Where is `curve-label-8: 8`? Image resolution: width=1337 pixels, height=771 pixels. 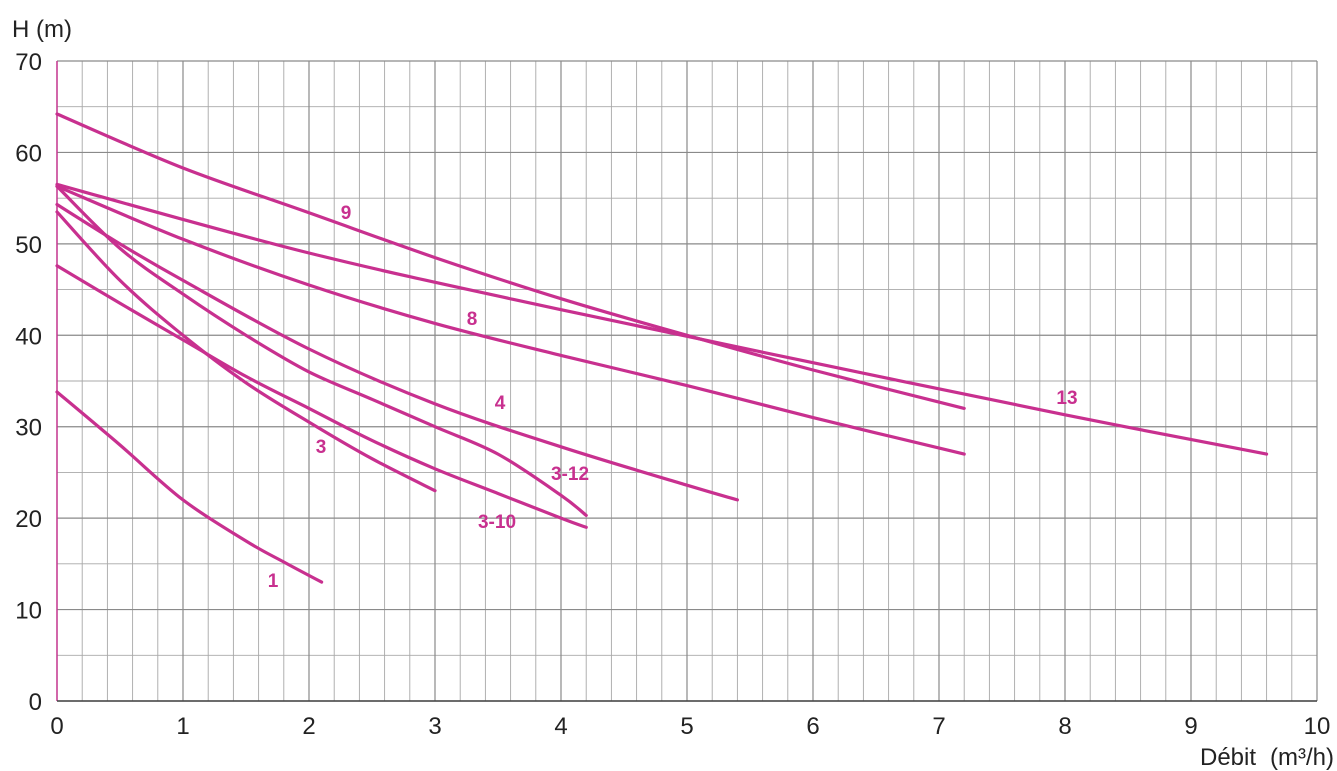
curve-label-8: 8 is located at coordinates (472, 319).